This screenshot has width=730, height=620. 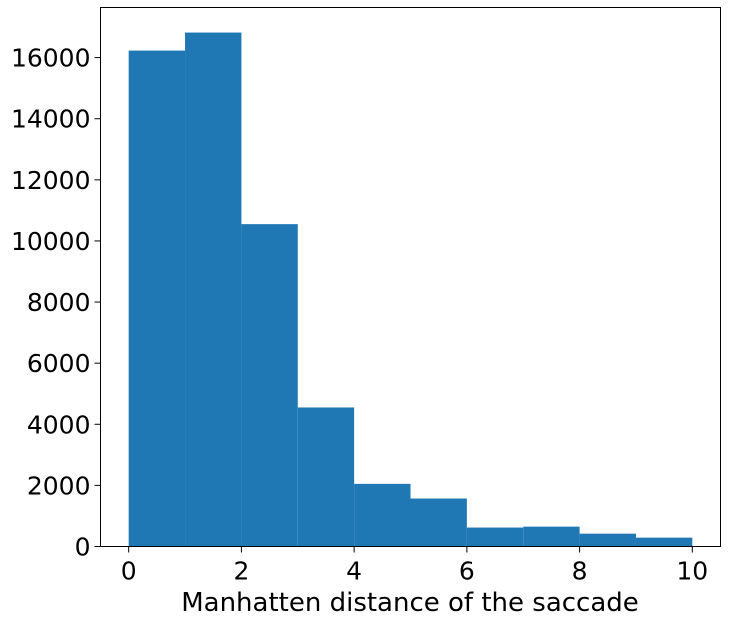 I want to click on y-tick-label: 2000, so click(x=59, y=485).